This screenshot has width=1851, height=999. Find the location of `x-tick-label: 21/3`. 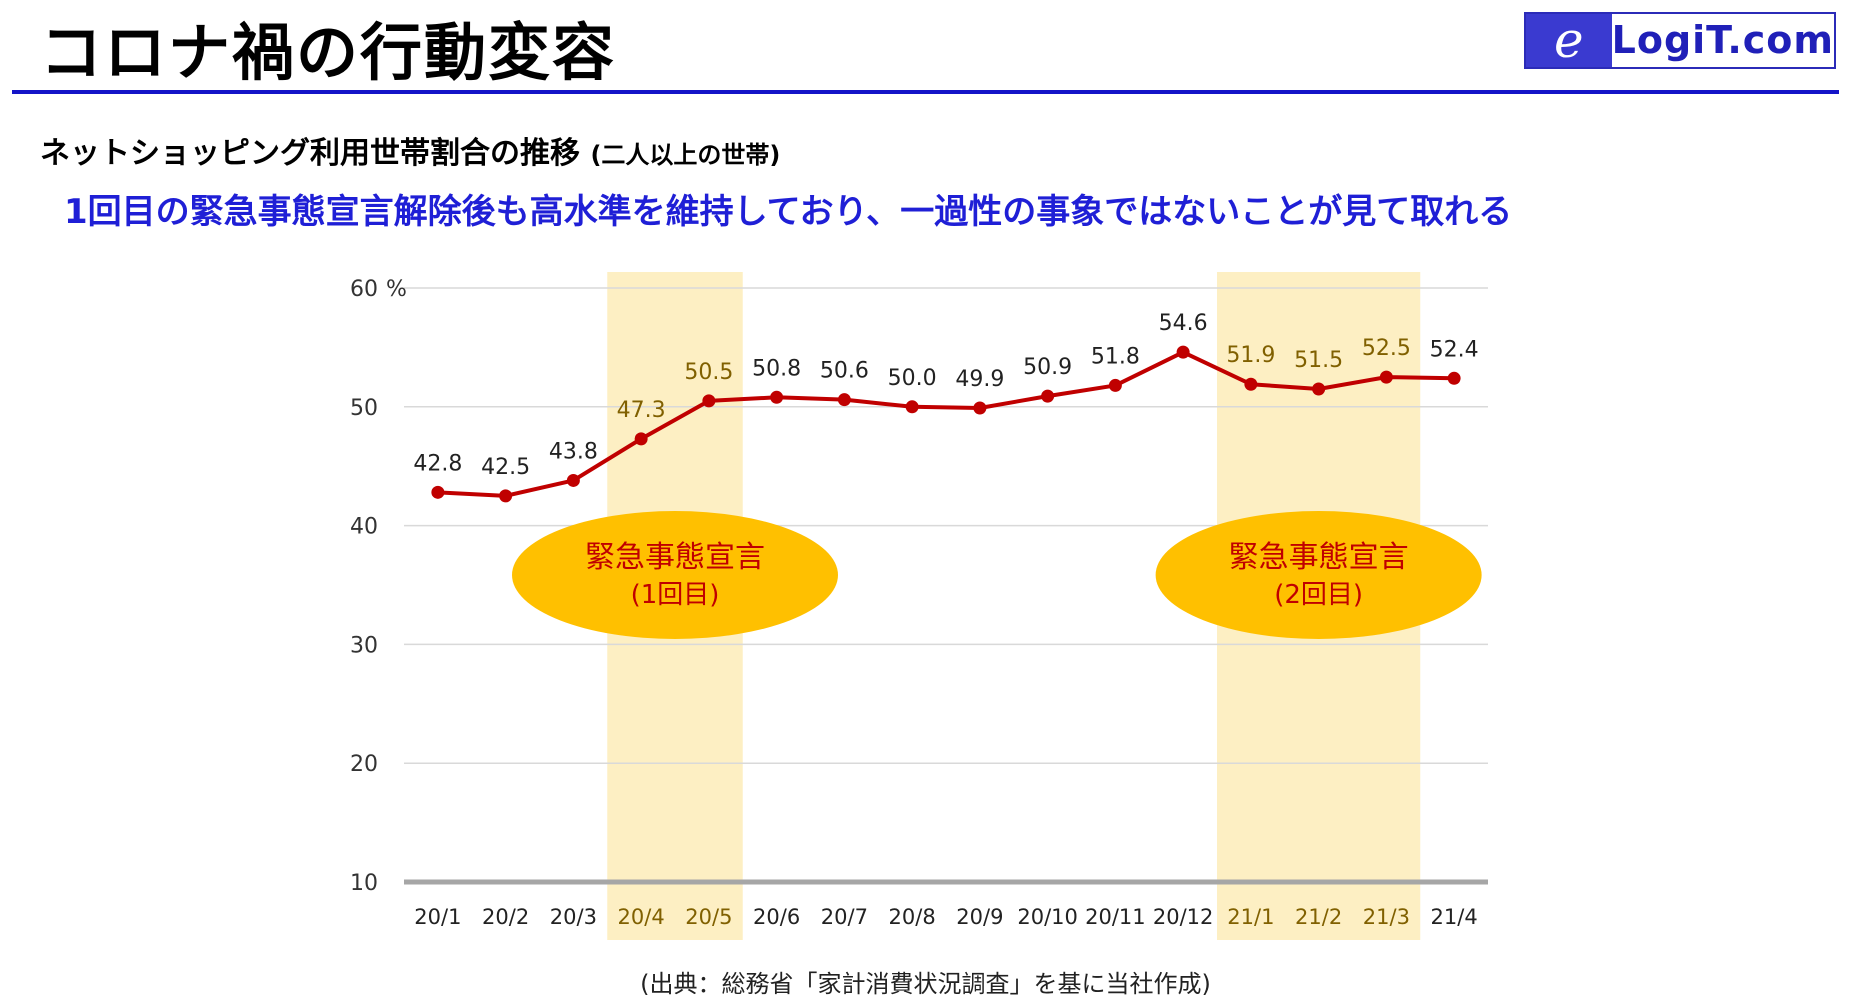

x-tick-label: 21/3 is located at coordinates (1386, 917).